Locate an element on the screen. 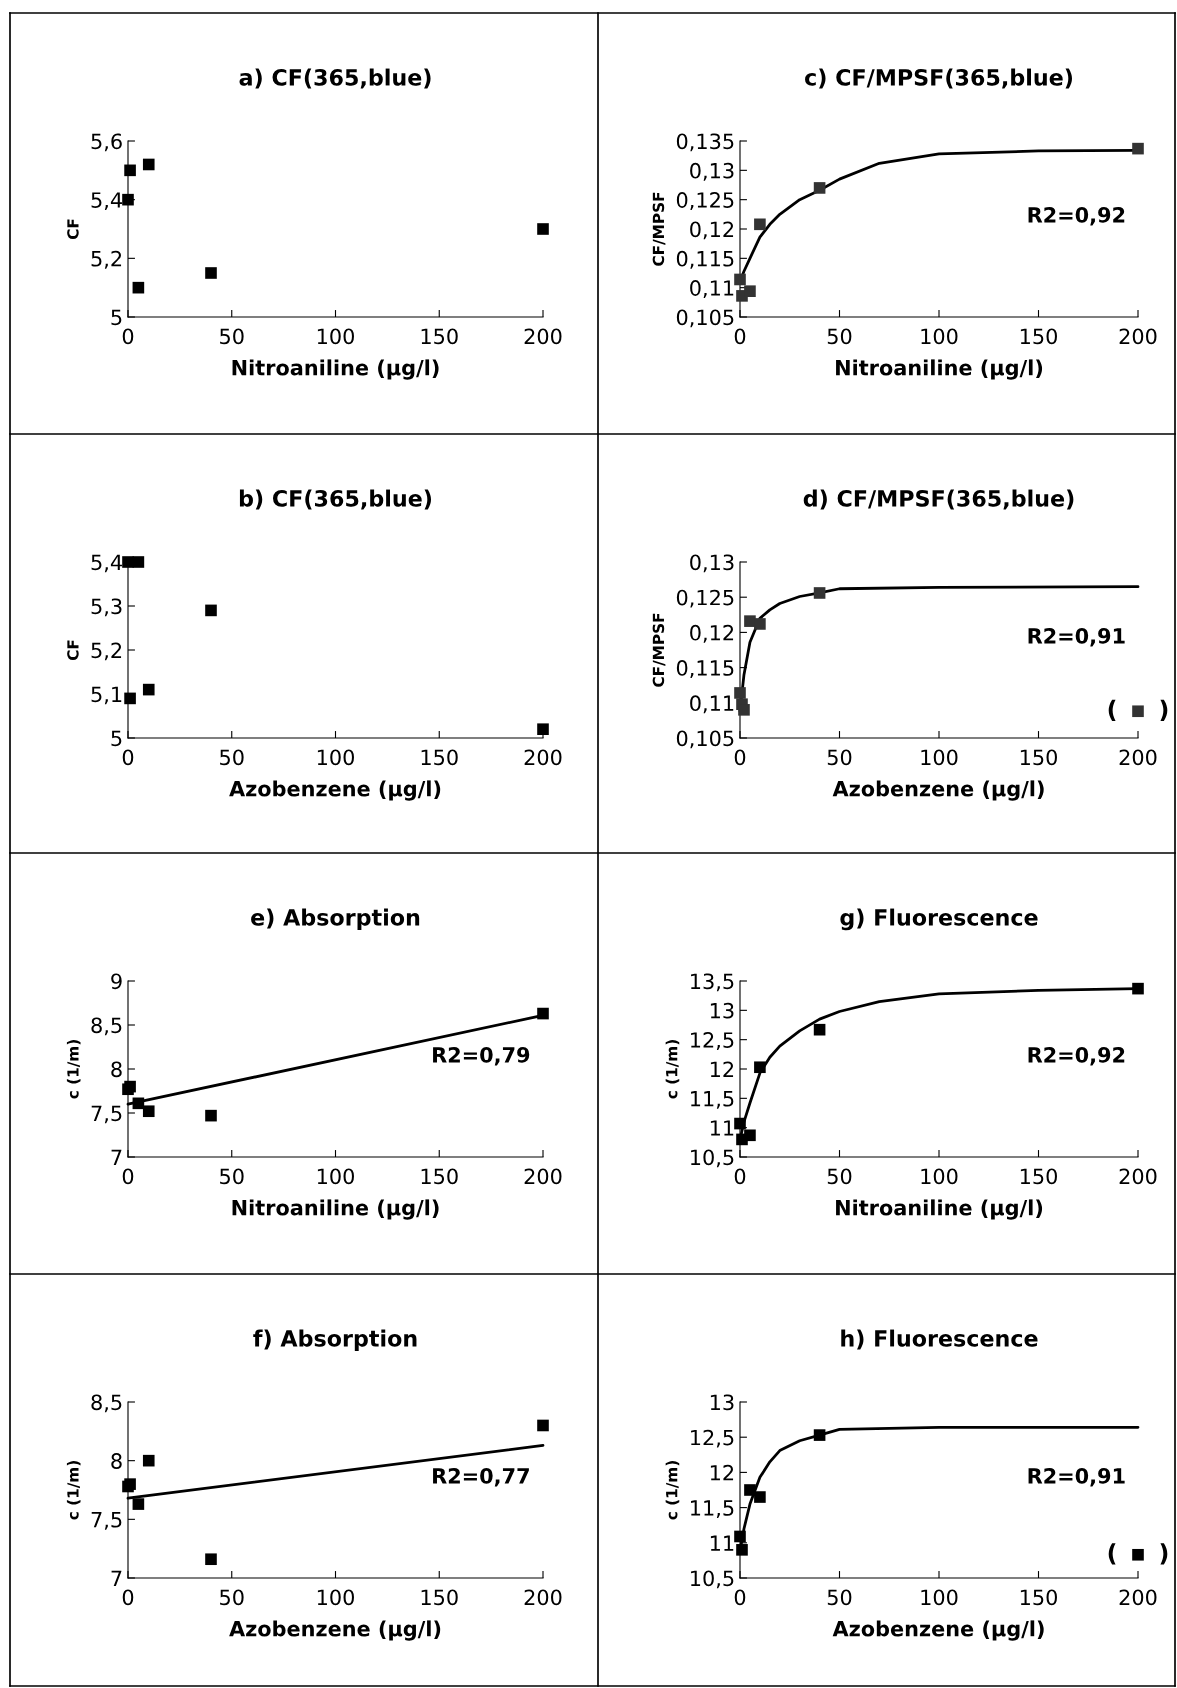  chart-title: a) CF(365,blue) is located at coordinates (335, 78).